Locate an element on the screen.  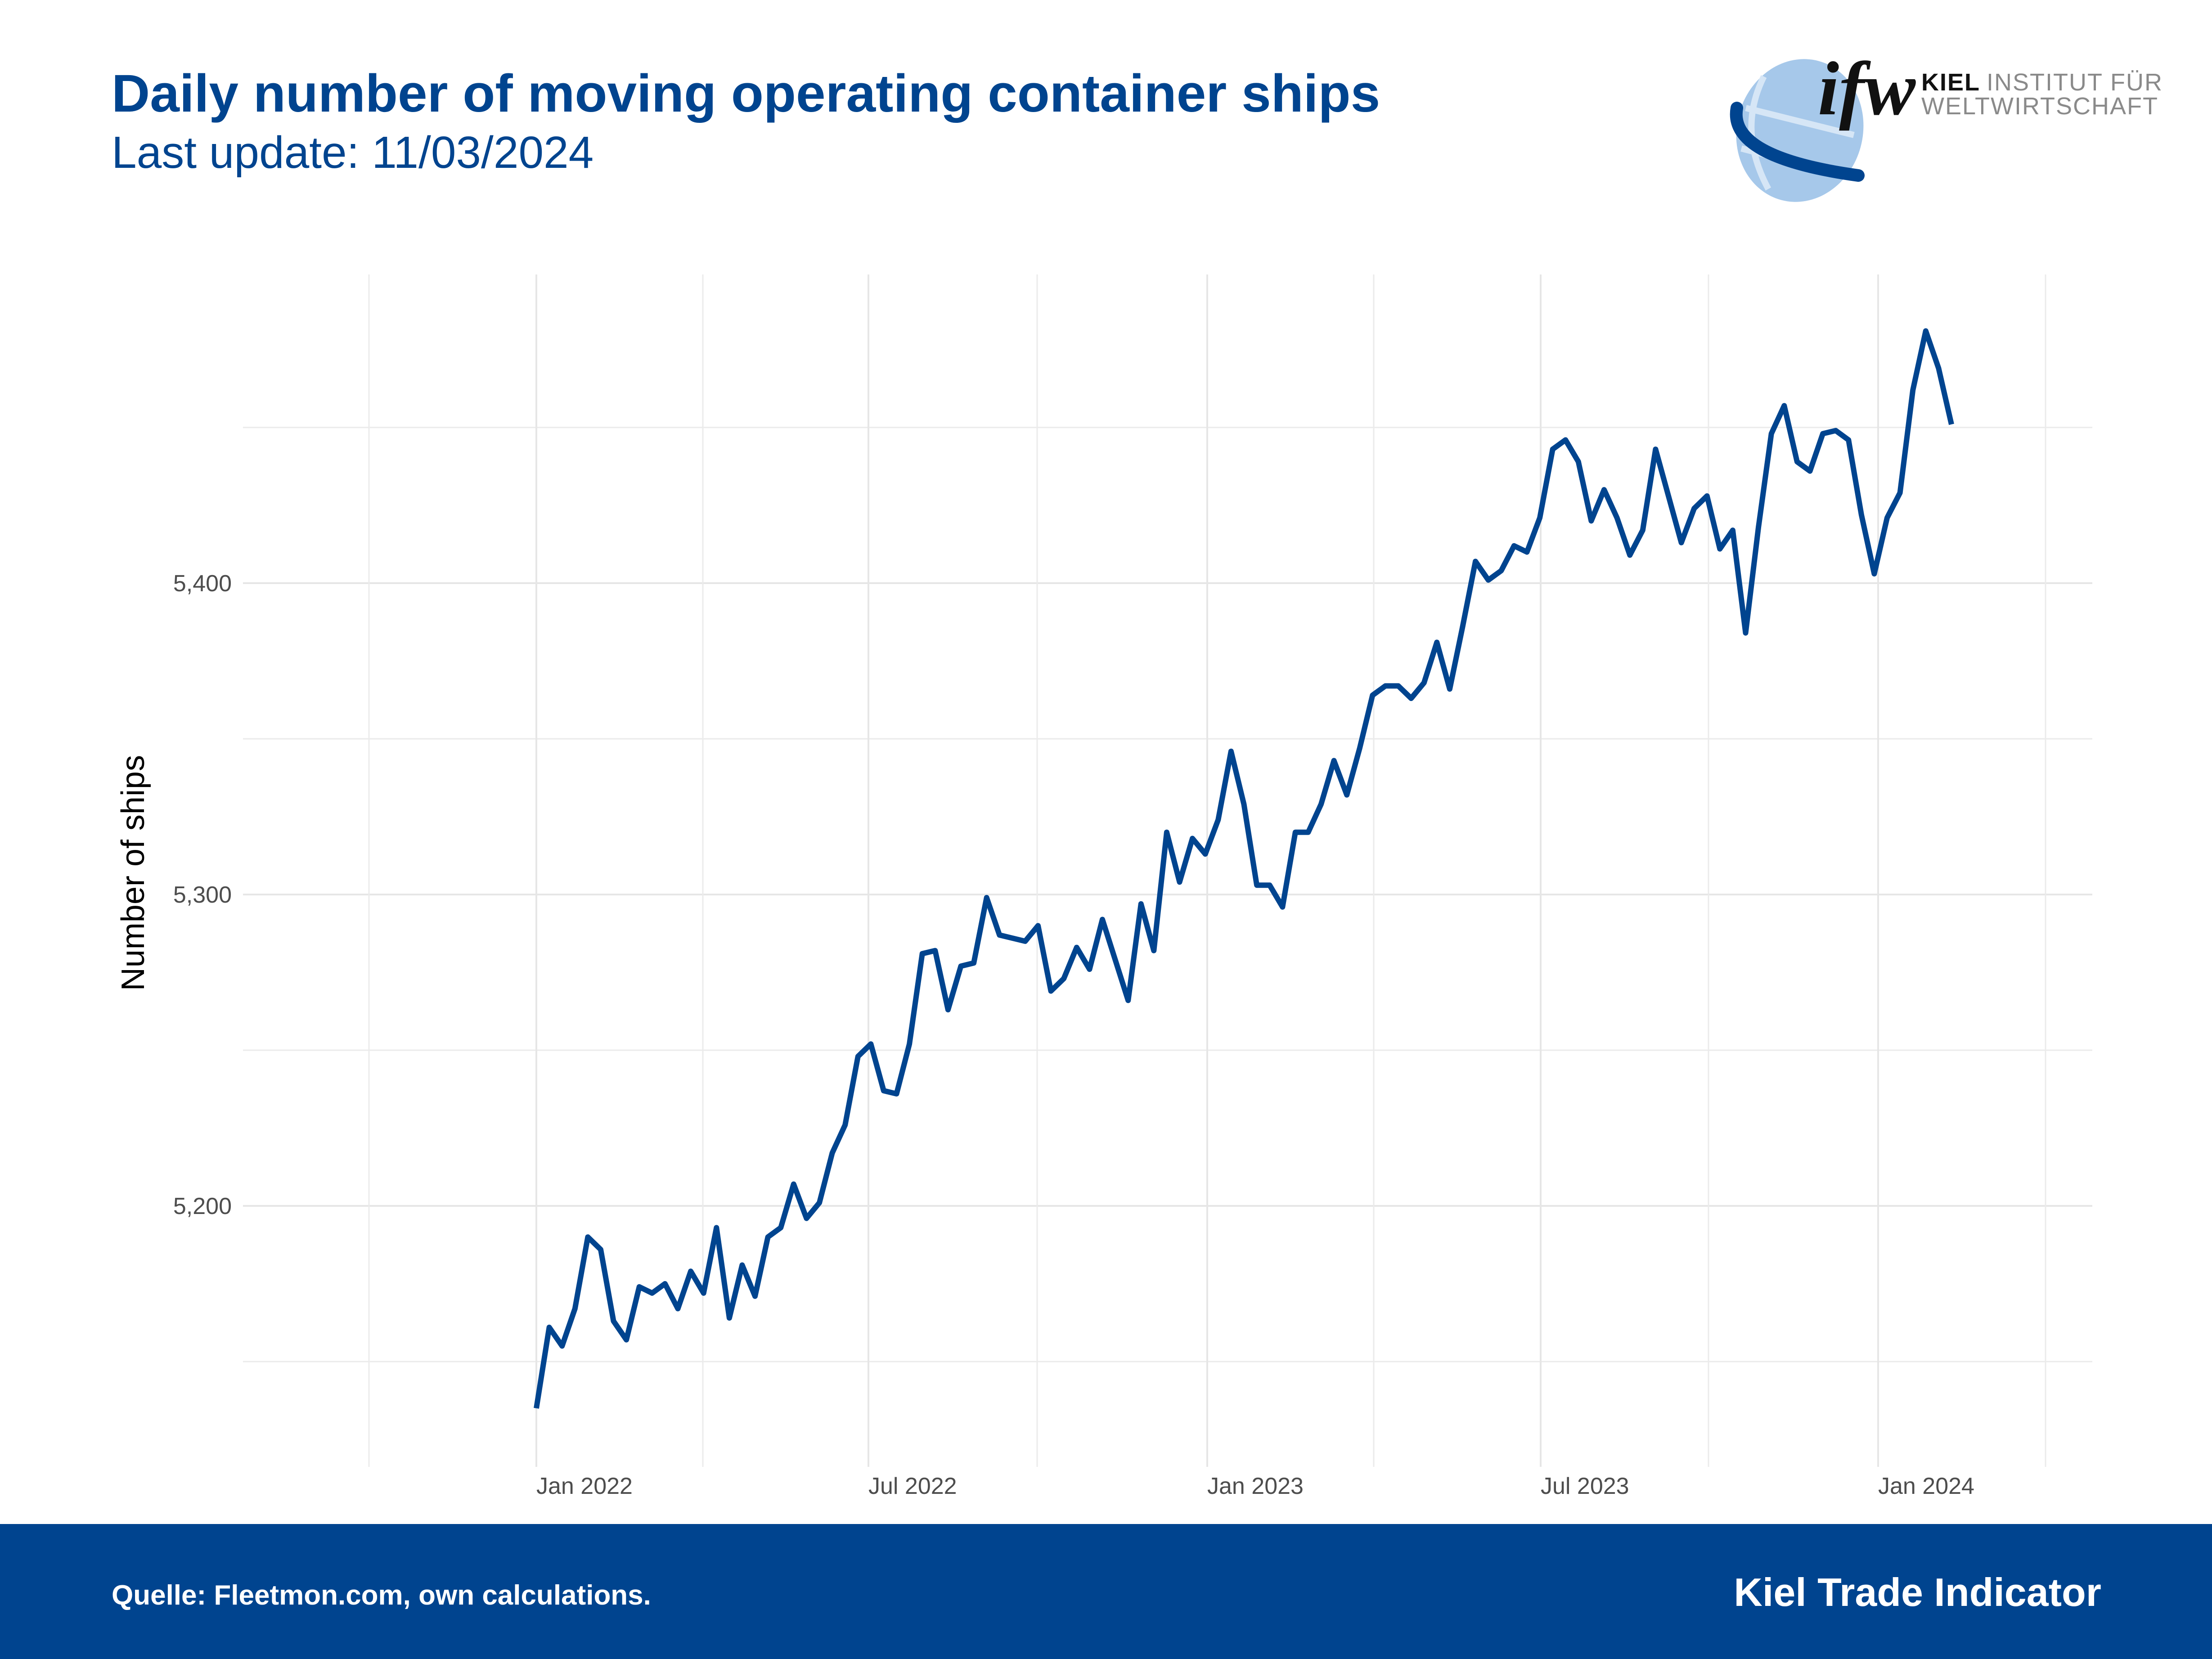
x-axis-ticks: Jan 2022 Jul 2022 Jan 2023 Jul 2023 Jan 2024 is located at coordinates (1255, 1486).